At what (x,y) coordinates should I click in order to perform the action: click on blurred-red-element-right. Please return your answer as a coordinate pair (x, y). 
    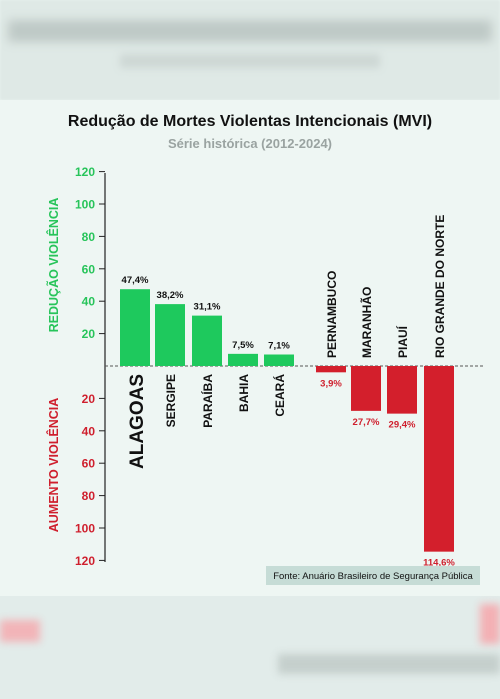
    Looking at the image, I should click on (490, 624).